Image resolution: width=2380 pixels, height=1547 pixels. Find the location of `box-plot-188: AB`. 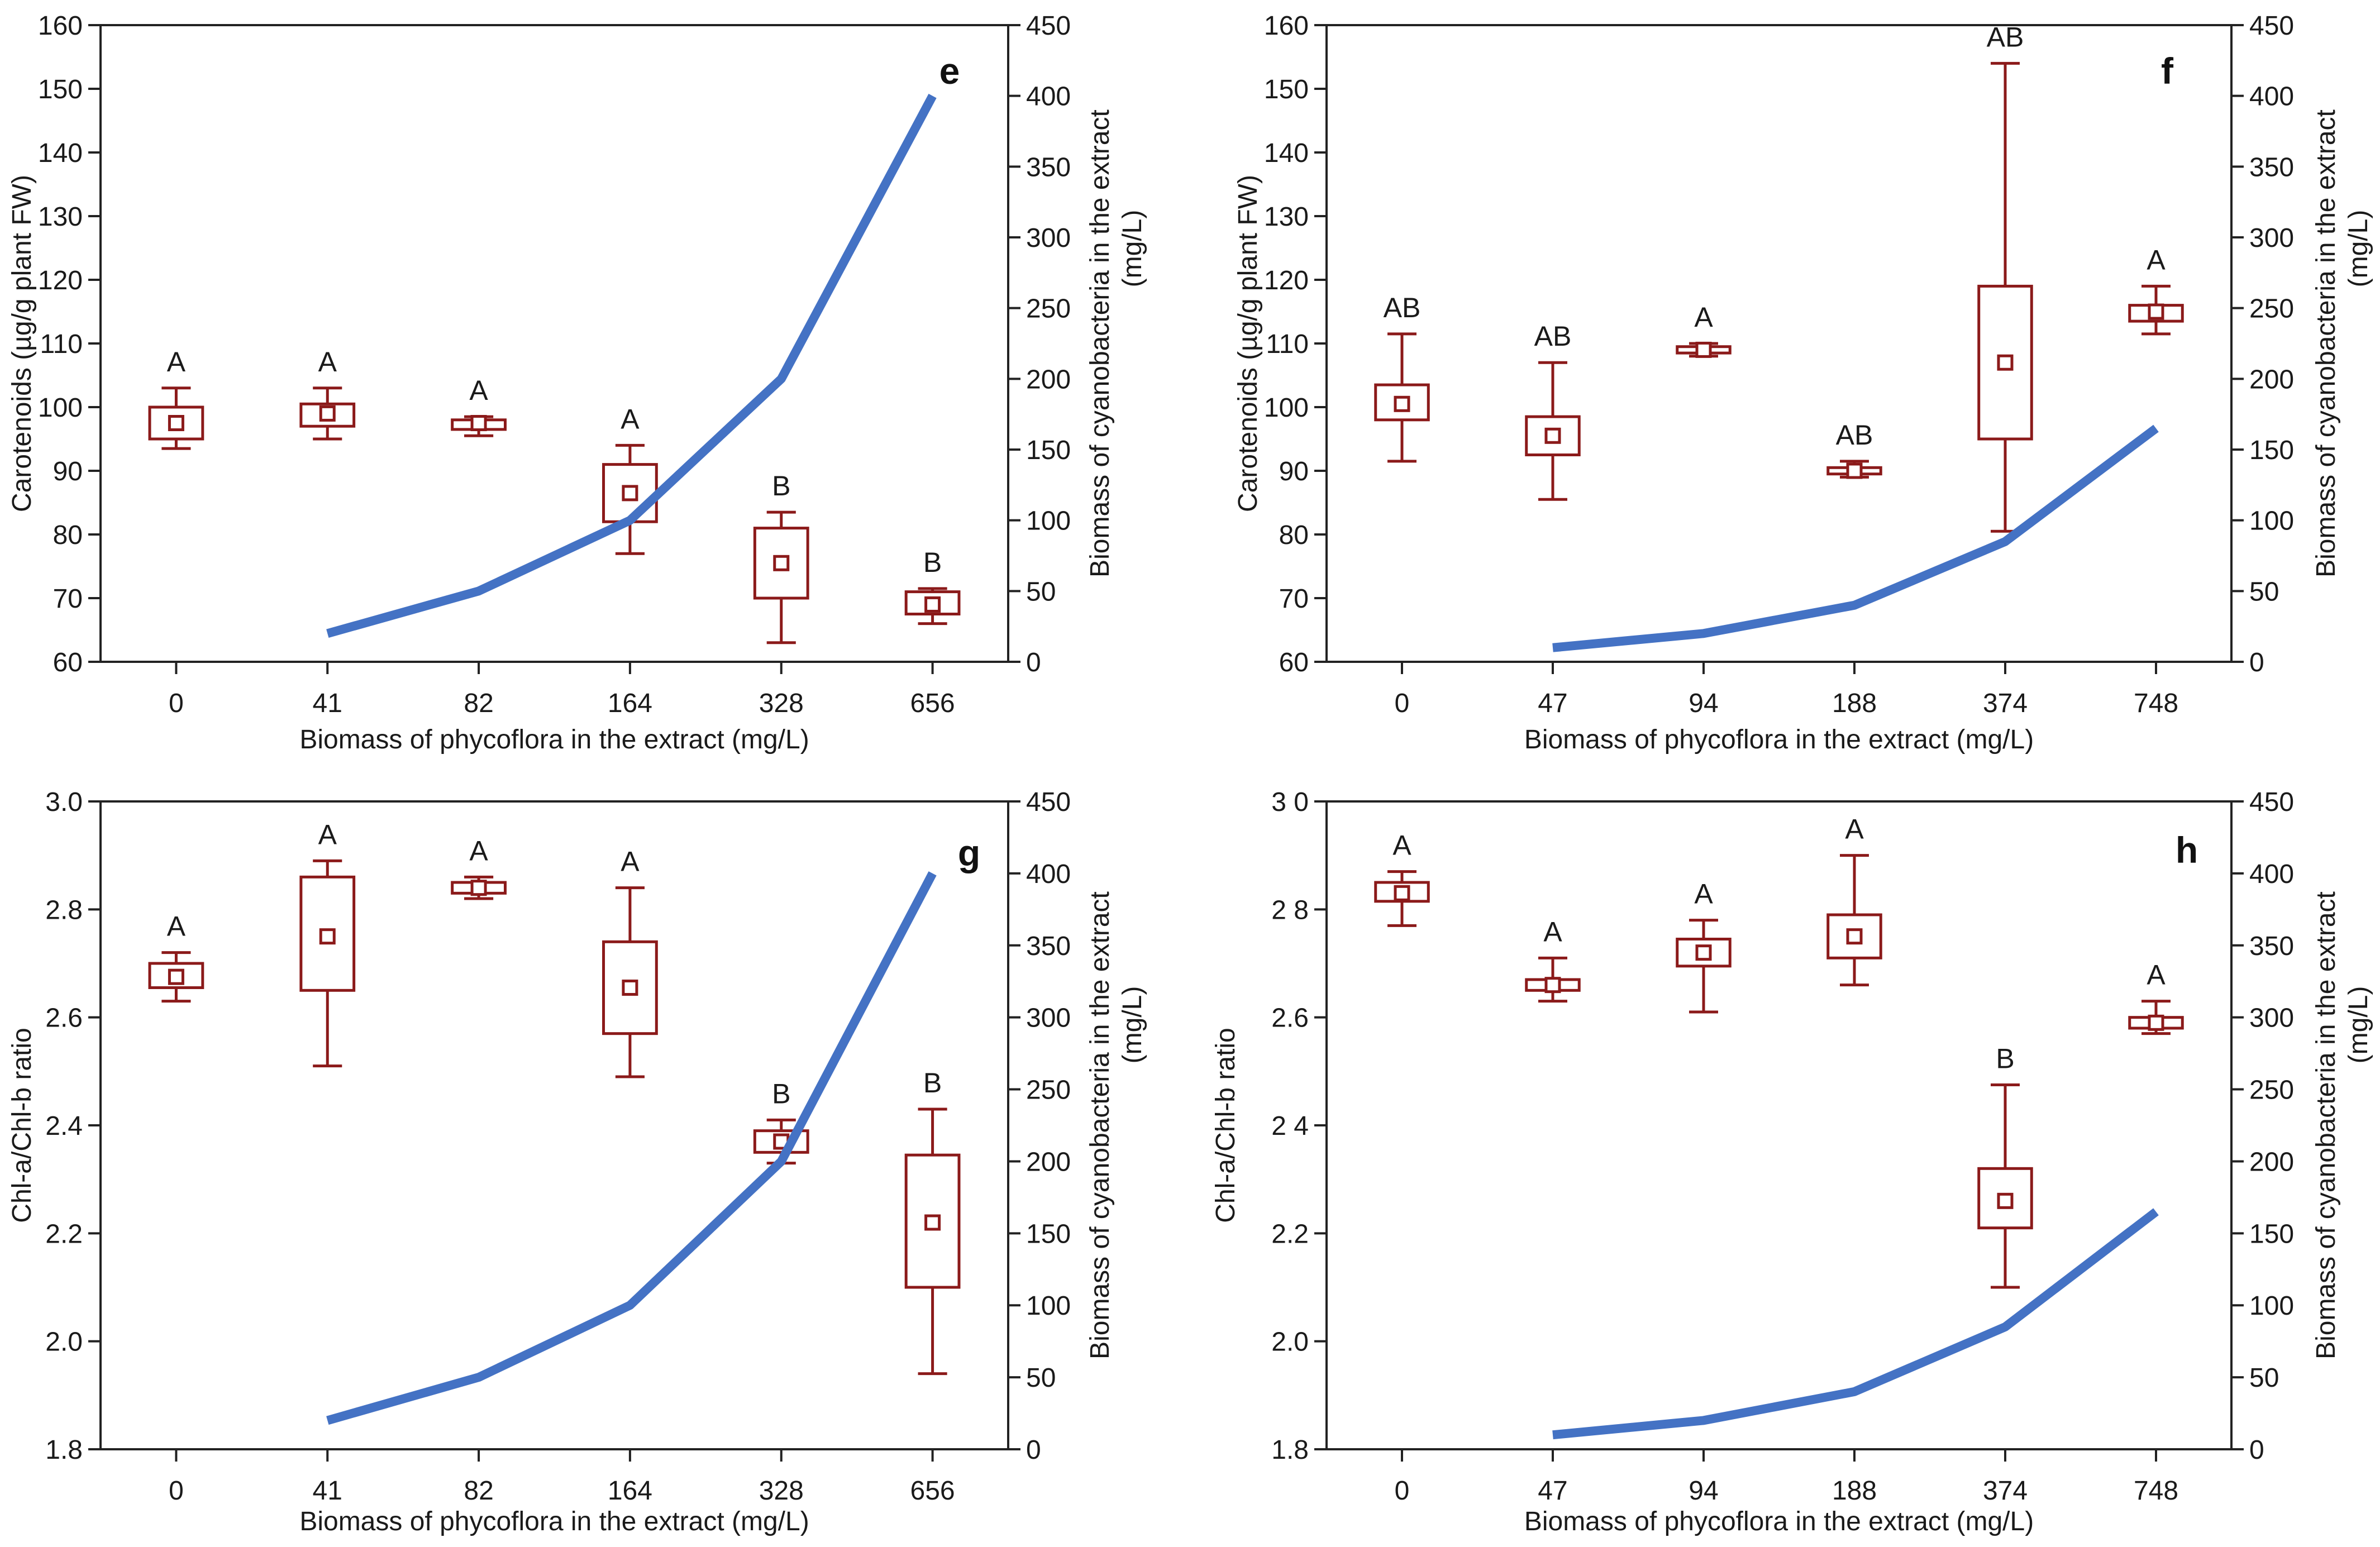

box-plot-188: AB is located at coordinates (1854, 449).